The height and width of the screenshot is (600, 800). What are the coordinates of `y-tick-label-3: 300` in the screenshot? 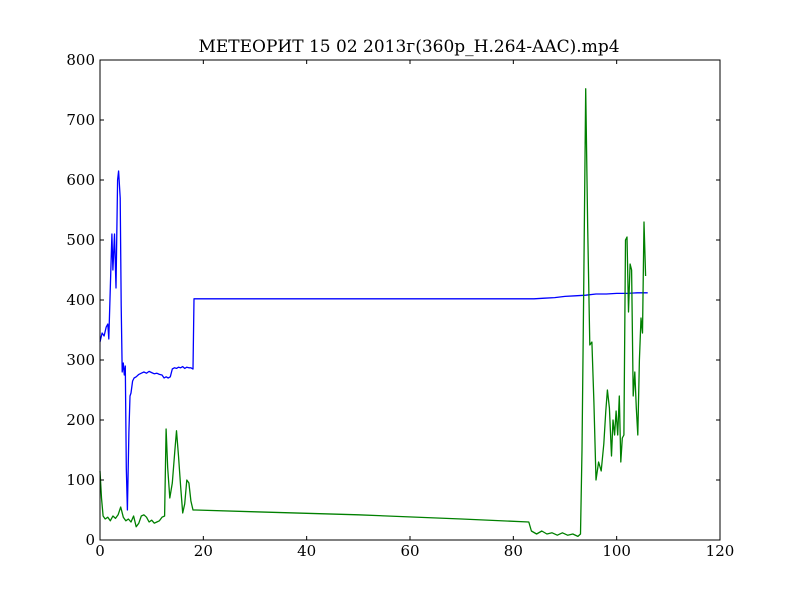 It's located at (80, 360).